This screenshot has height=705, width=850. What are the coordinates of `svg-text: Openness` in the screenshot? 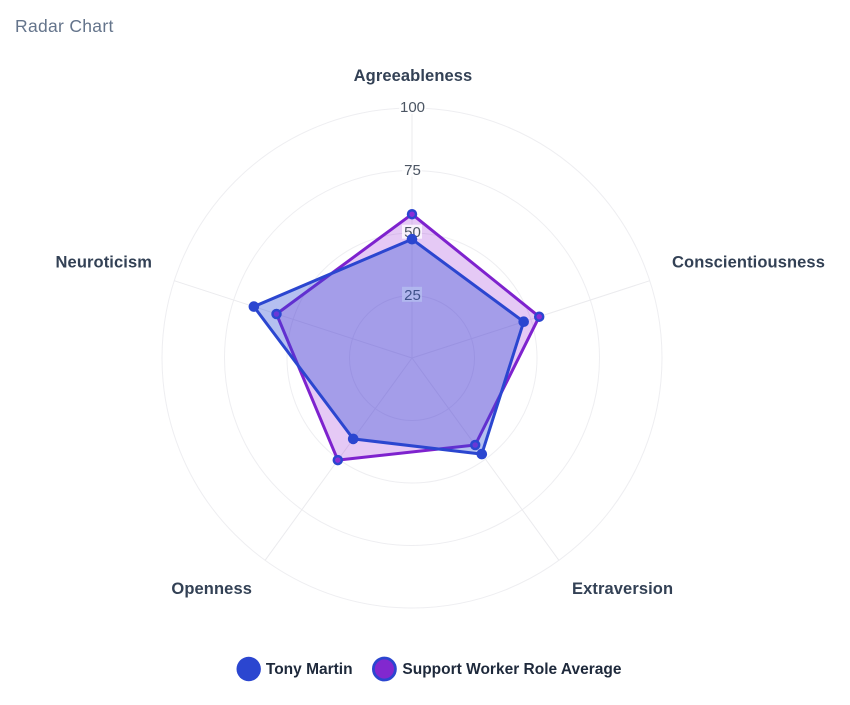 It's located at (211, 589).